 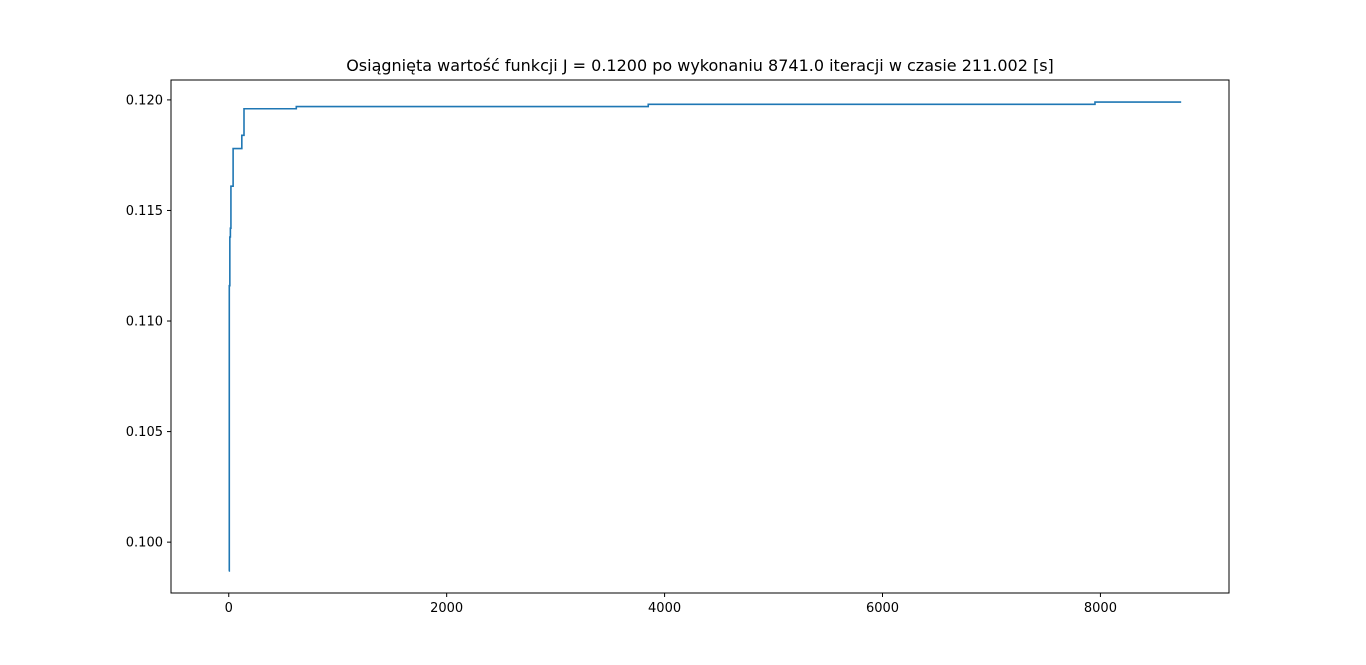 I want to click on y-tick-label: 0.120, so click(x=144, y=100).